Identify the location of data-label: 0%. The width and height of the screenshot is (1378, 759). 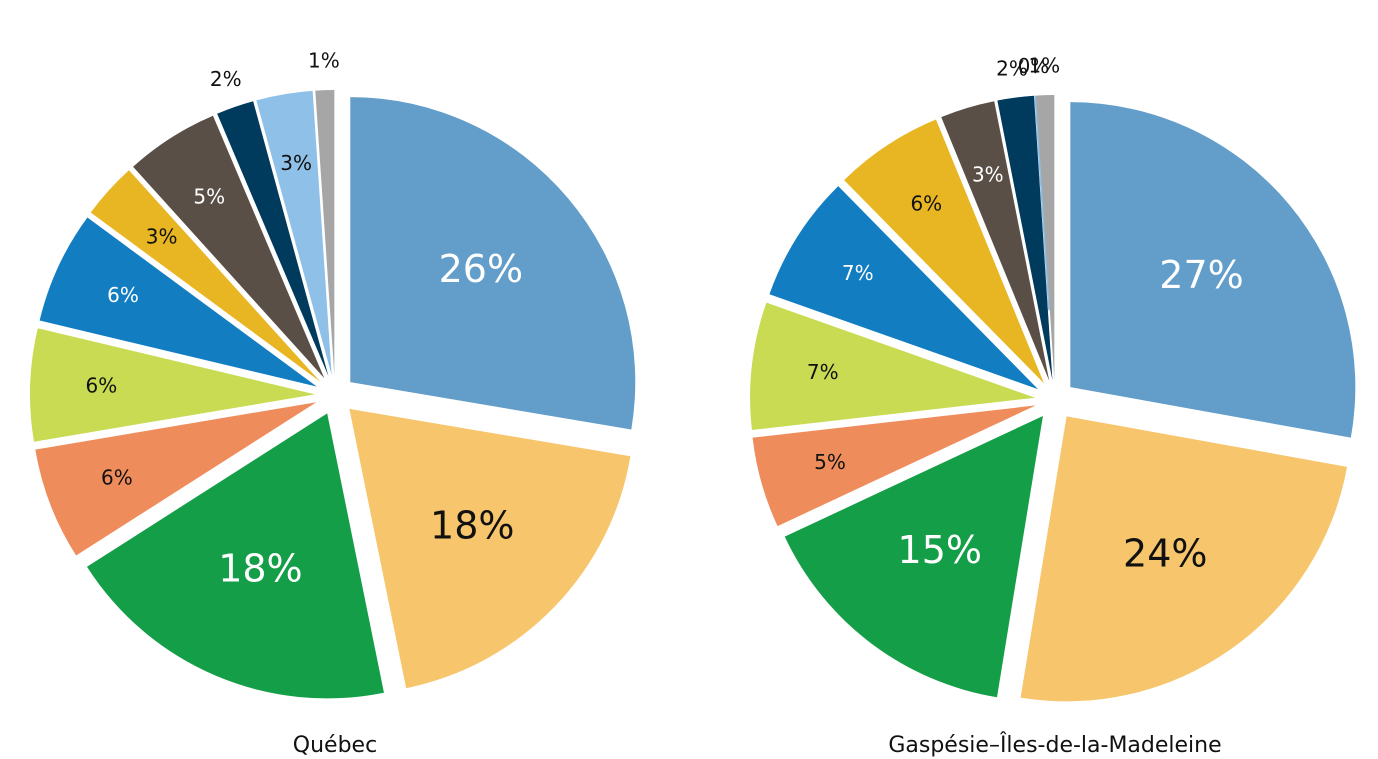
(1034, 66).